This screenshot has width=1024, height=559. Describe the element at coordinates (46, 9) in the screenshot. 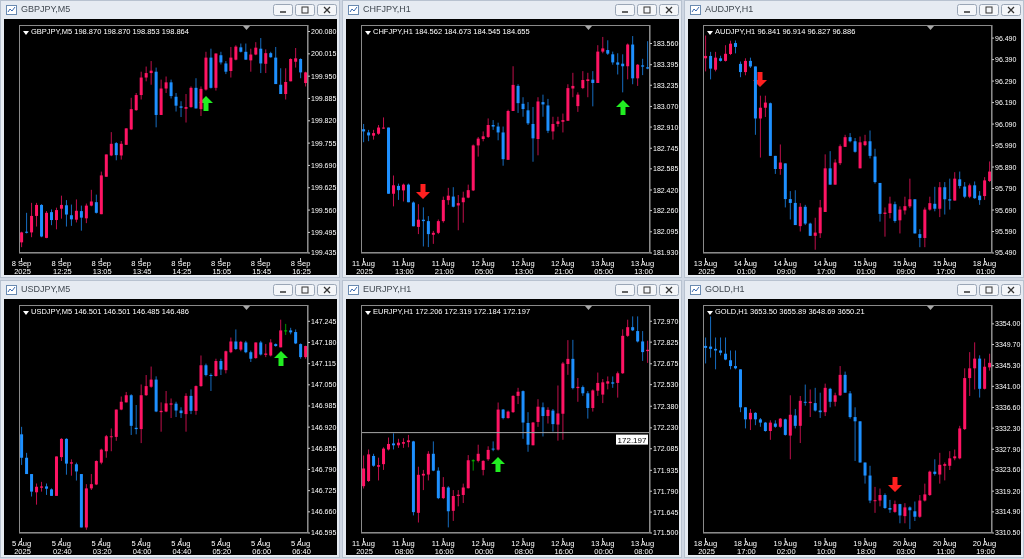

I see `chart-title: GBPJPY,M5` at that location.